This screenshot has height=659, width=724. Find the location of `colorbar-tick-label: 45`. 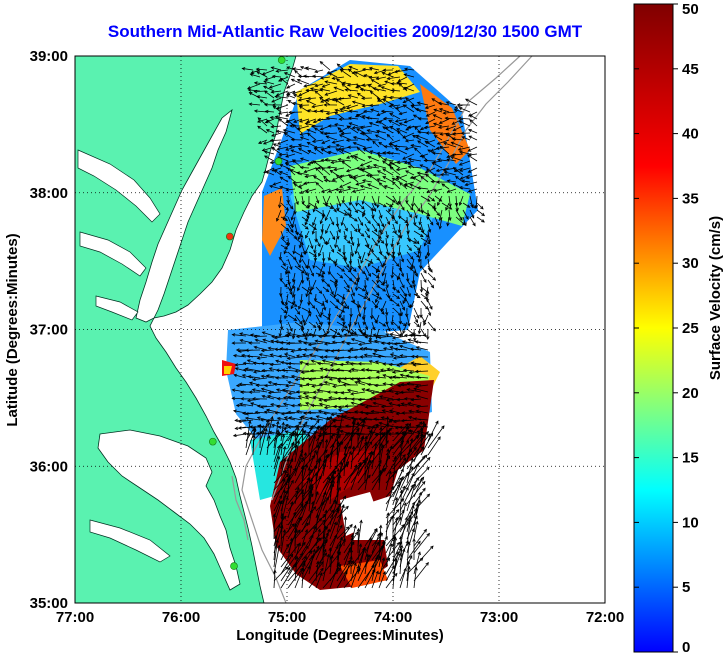

colorbar-tick-label: 45 is located at coordinates (690, 69).